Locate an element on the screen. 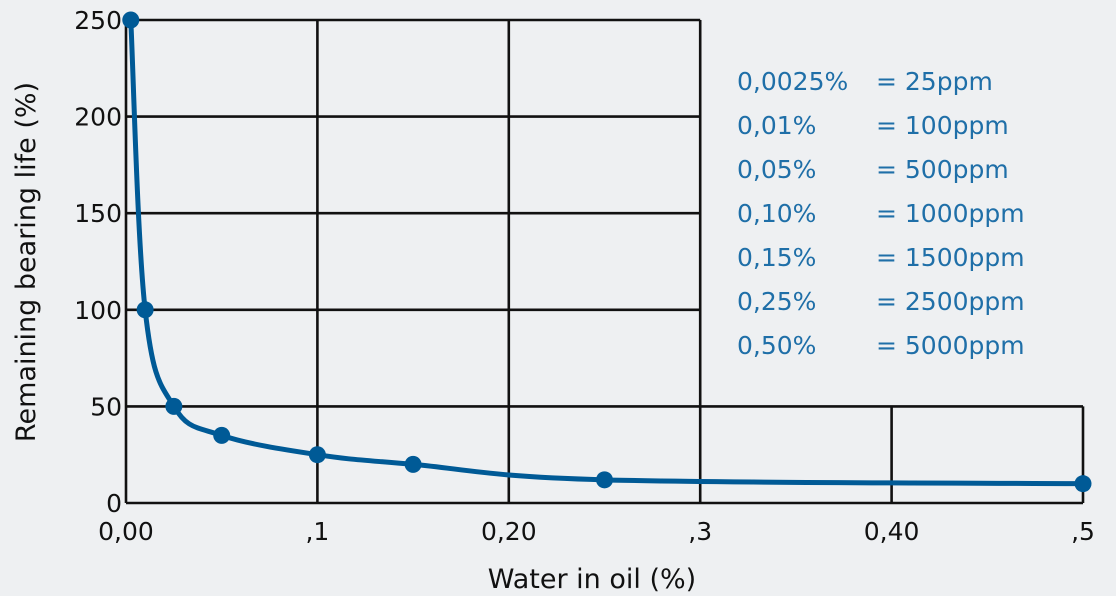 The width and height of the screenshot is (1116, 596). legend-ppm: = 100ppm is located at coordinates (942, 125).